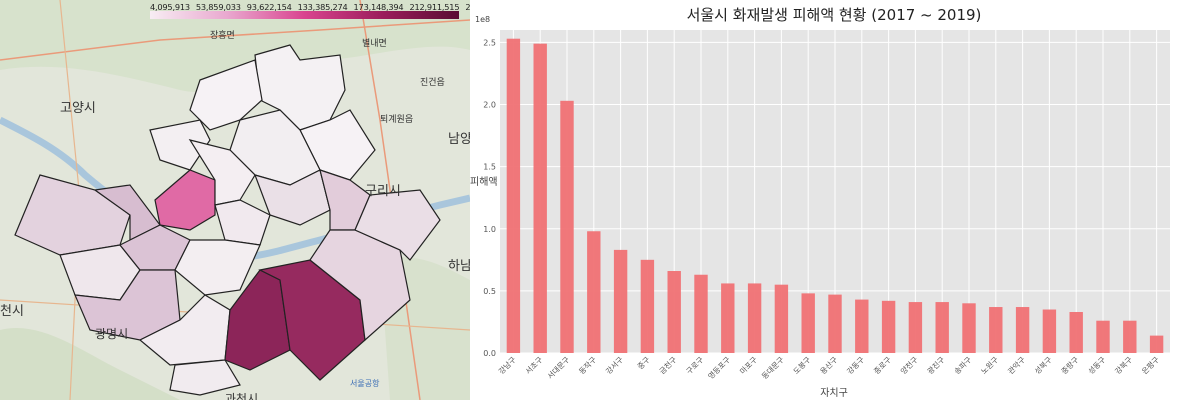 The width and height of the screenshot is (1178, 400). Describe the element at coordinates (1022, 330) in the screenshot. I see `bar-관악구` at that location.